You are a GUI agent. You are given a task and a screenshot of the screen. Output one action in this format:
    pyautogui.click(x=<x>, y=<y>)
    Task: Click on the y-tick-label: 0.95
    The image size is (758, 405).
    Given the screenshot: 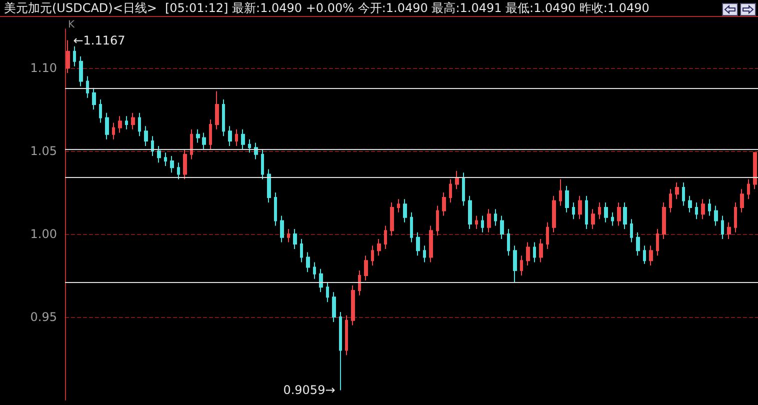 What is the action you would take?
    pyautogui.click(x=43, y=317)
    